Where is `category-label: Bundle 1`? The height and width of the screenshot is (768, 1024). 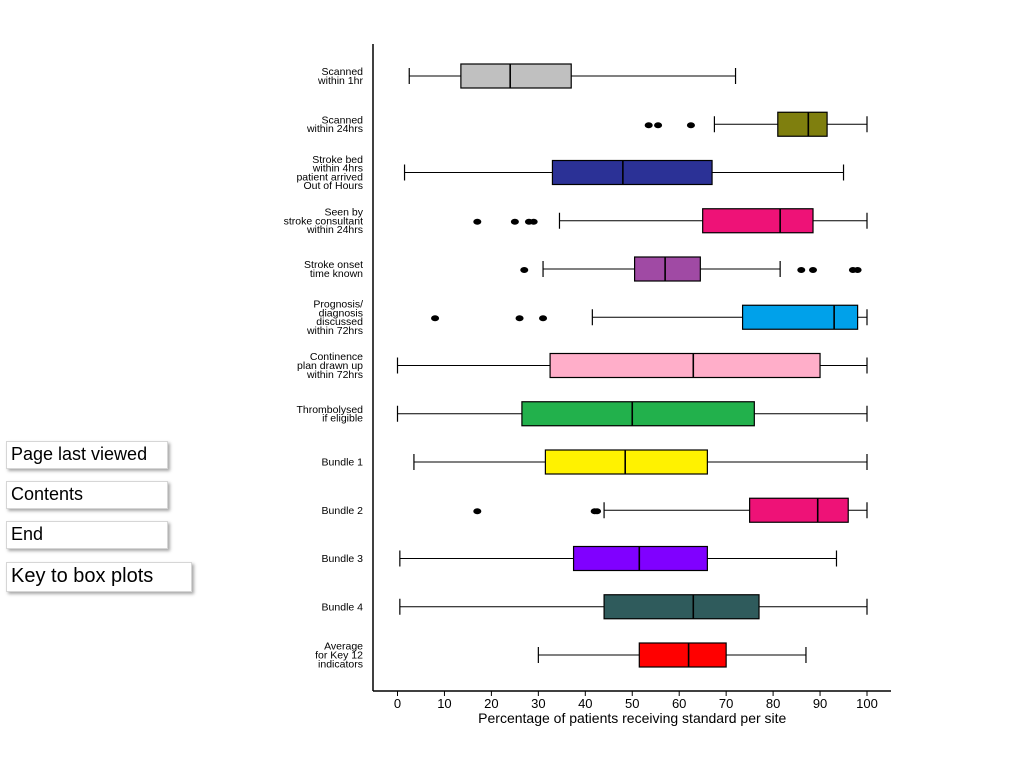 category-label: Bundle 1 is located at coordinates (343, 463).